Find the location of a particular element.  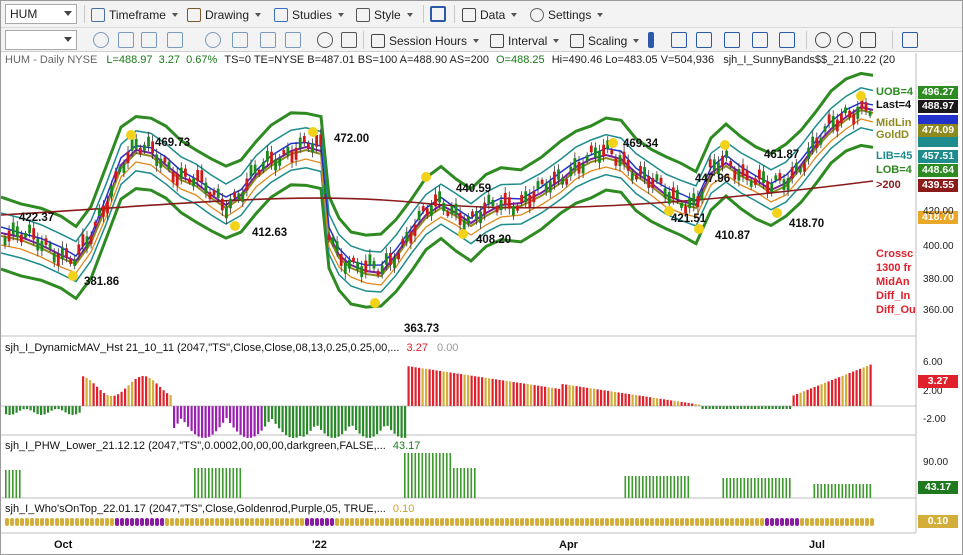

style-button: Style is located at coordinates (384, 14).